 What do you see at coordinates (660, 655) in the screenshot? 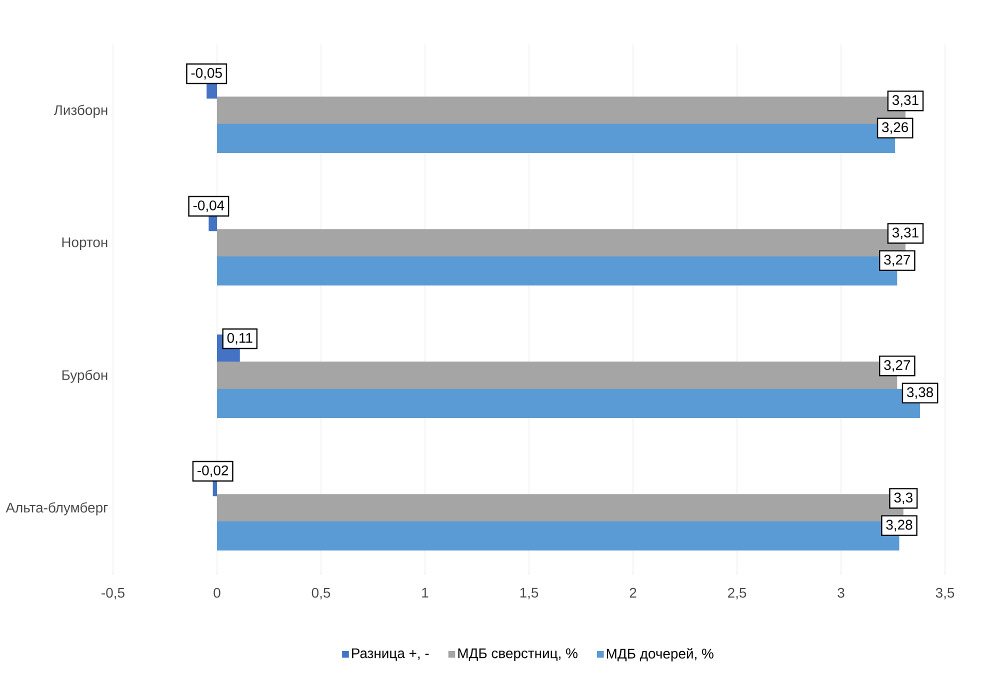
I see `legend-label: МДБ дочерей, %` at bounding box center [660, 655].